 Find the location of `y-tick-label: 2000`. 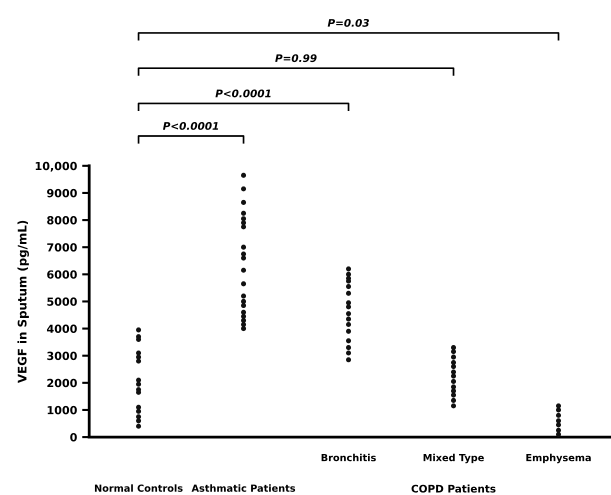

y-tick-label: 2000 is located at coordinates (62, 383).